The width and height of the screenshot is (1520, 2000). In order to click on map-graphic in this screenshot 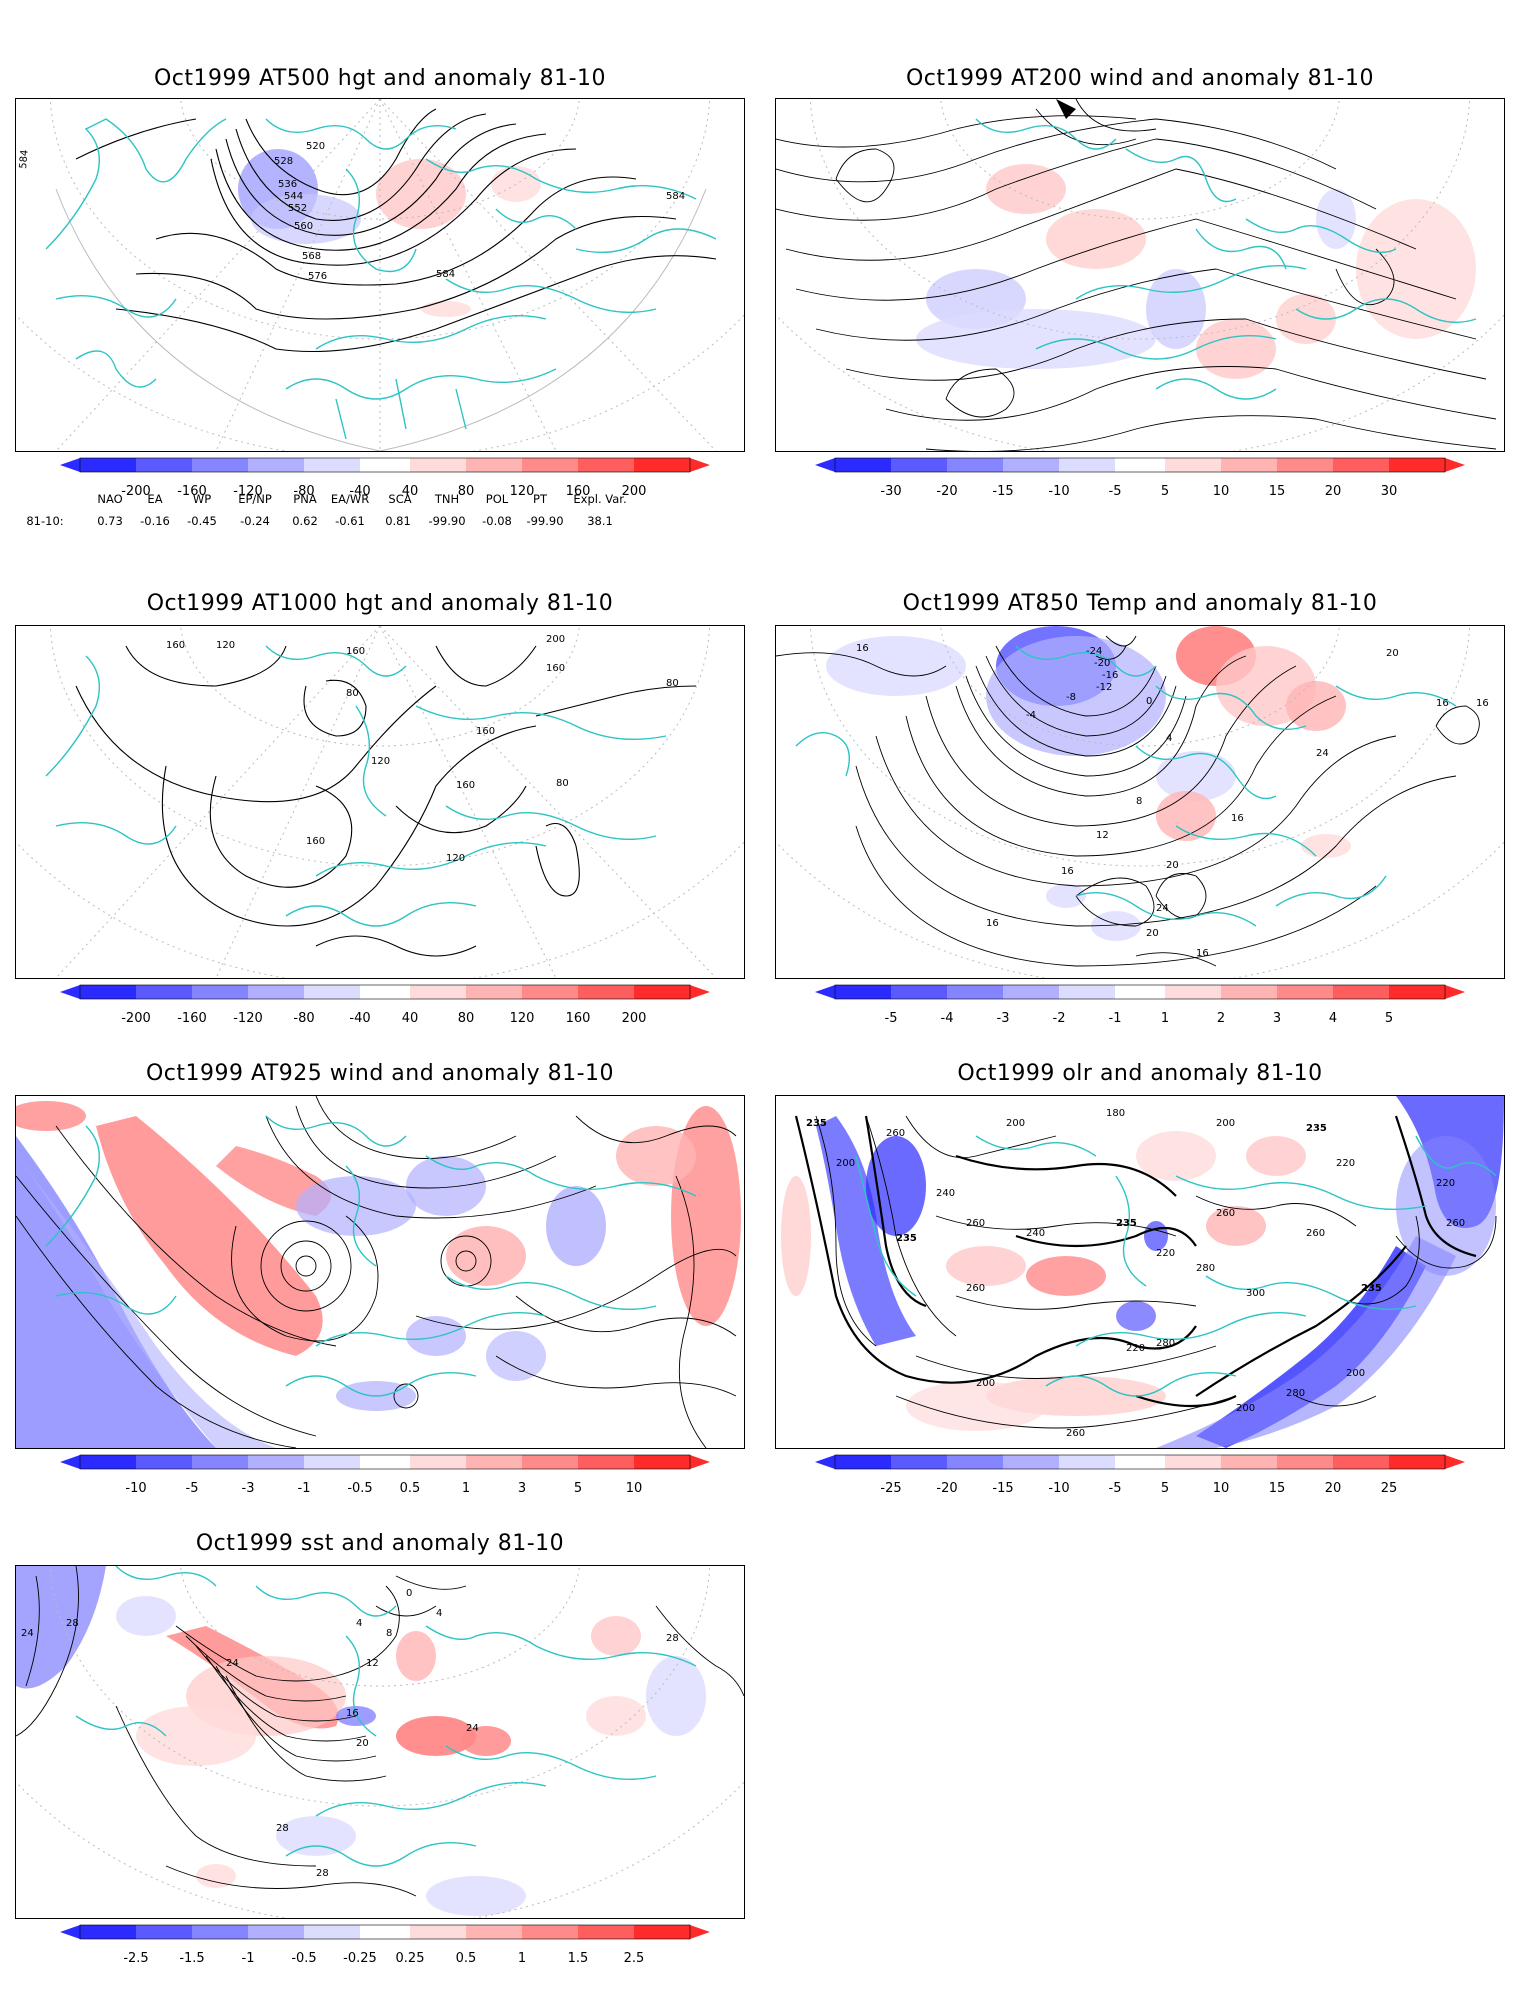, I will do `click(378, 1272)`.